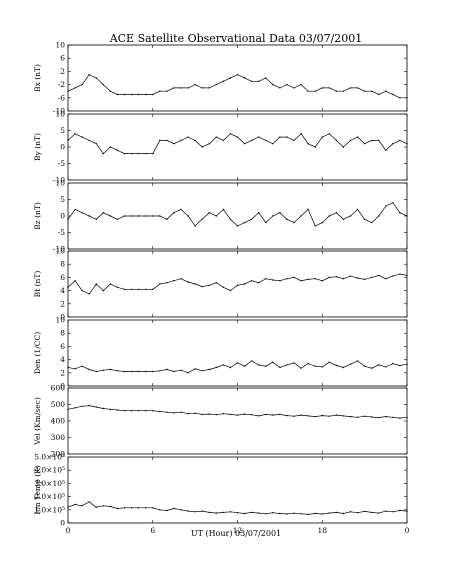 Image resolution: width=454 pixels, height=567 pixels. Describe the element at coordinates (62, 130) in the screenshot. I see `y-tick-label: 5` at that location.